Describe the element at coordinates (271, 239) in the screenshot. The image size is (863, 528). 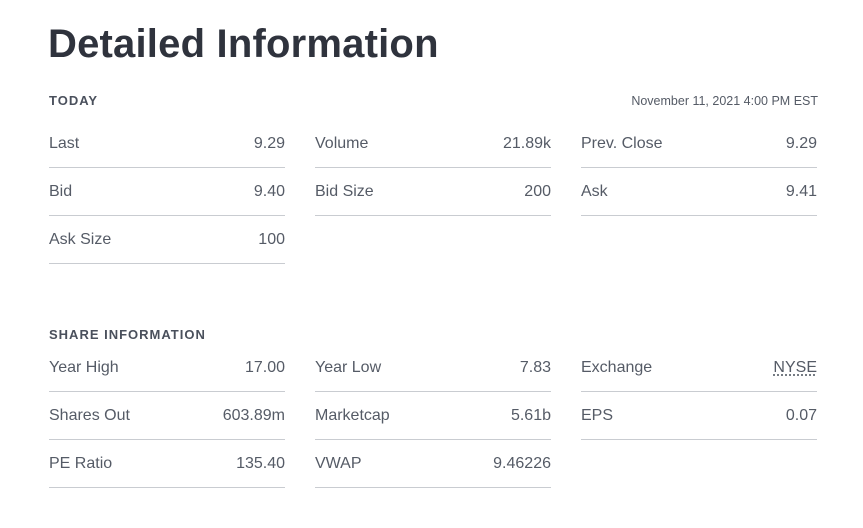
I see `stat-value: 100` at that location.